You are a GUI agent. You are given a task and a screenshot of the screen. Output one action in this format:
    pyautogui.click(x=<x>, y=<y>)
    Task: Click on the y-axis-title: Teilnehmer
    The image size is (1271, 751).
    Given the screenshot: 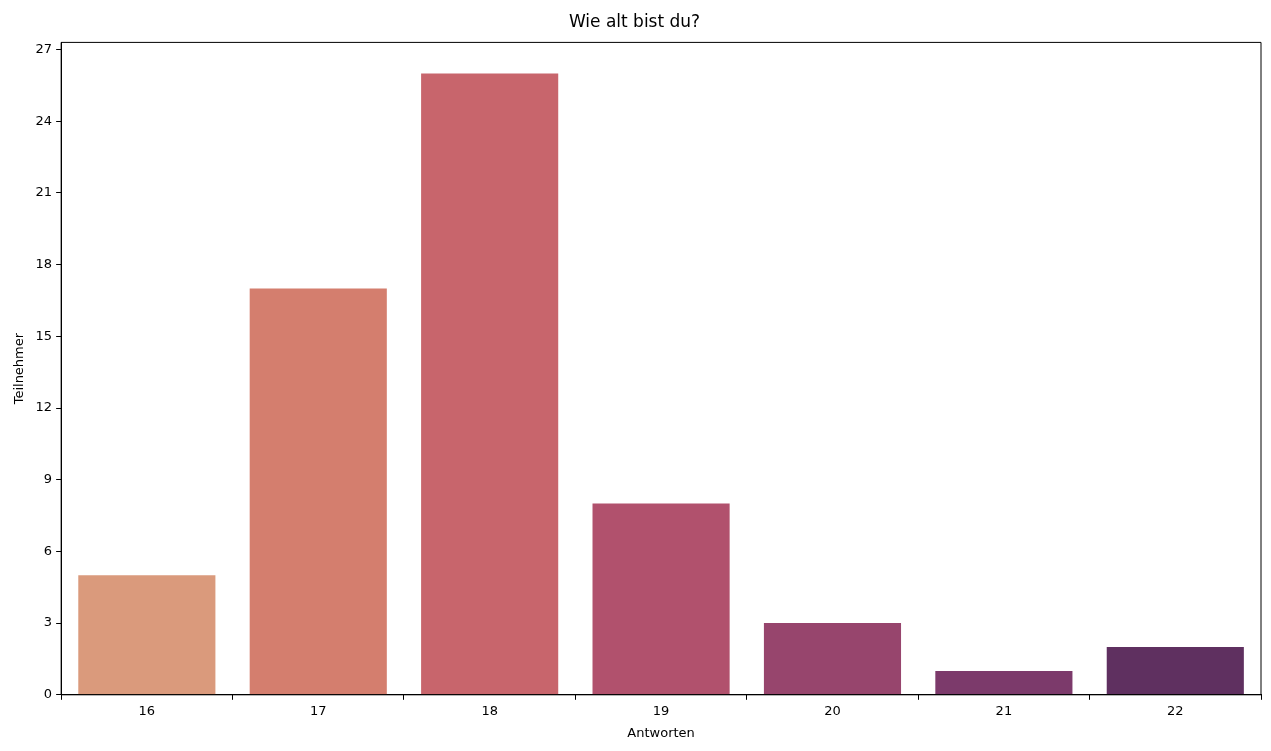 What is the action you would take?
    pyautogui.click(x=19, y=369)
    